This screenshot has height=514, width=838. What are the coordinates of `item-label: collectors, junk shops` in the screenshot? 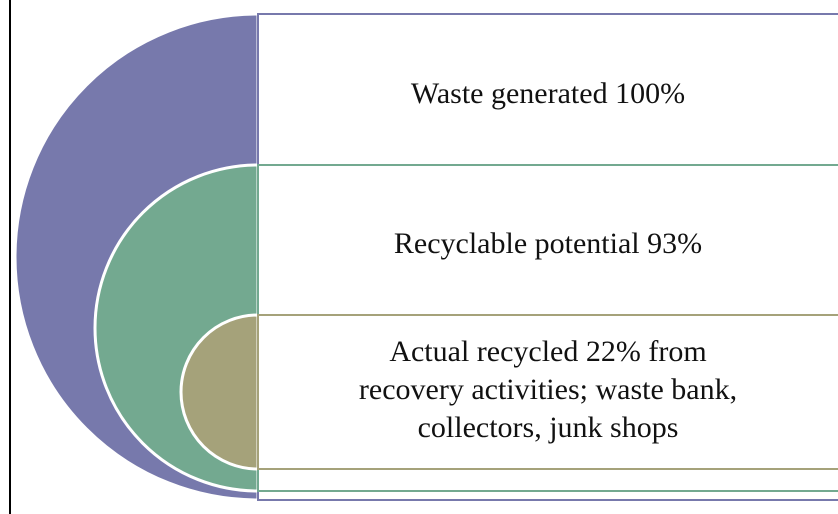 It's located at (548, 427).